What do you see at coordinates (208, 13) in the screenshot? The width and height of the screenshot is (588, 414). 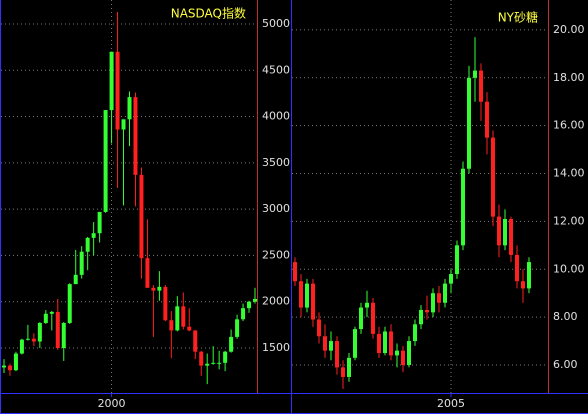 I see `chart-title: NASDAQ指数` at bounding box center [208, 13].